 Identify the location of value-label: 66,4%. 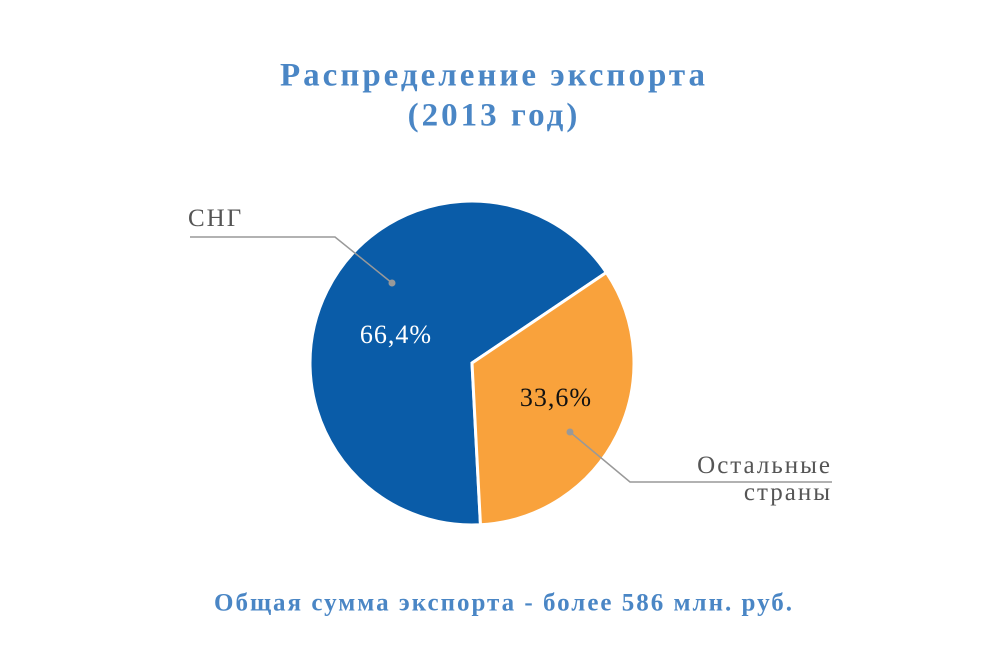
(396, 334).